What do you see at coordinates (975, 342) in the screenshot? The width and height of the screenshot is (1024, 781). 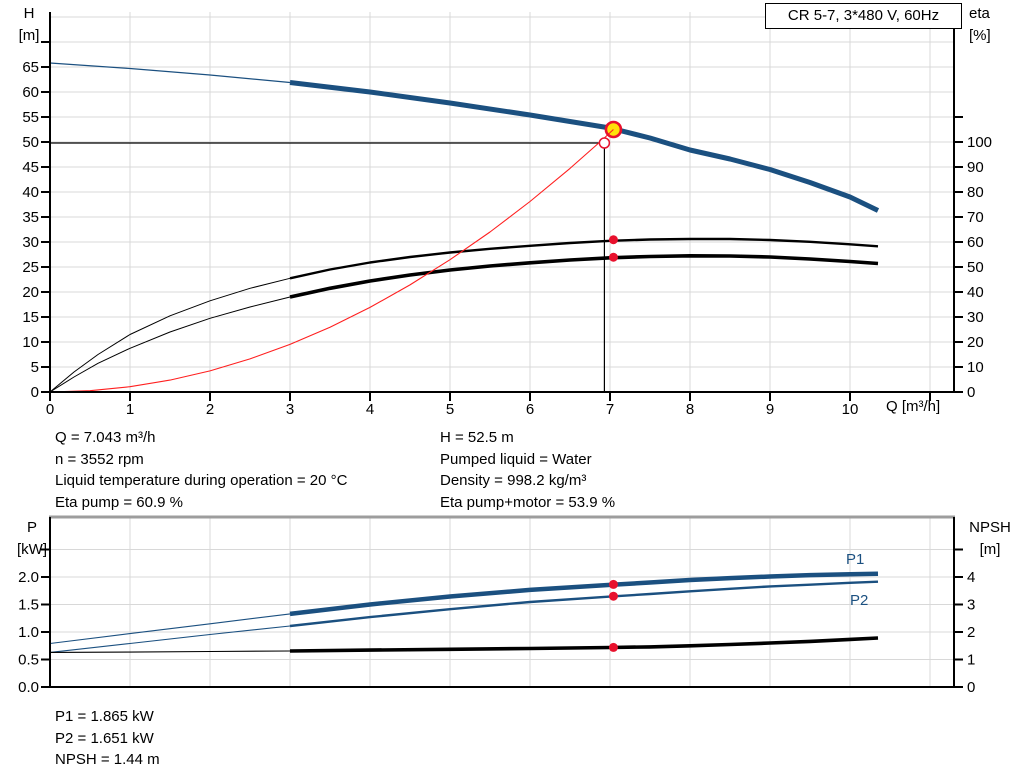 I see `y-right-tick-label: 20` at bounding box center [975, 342].